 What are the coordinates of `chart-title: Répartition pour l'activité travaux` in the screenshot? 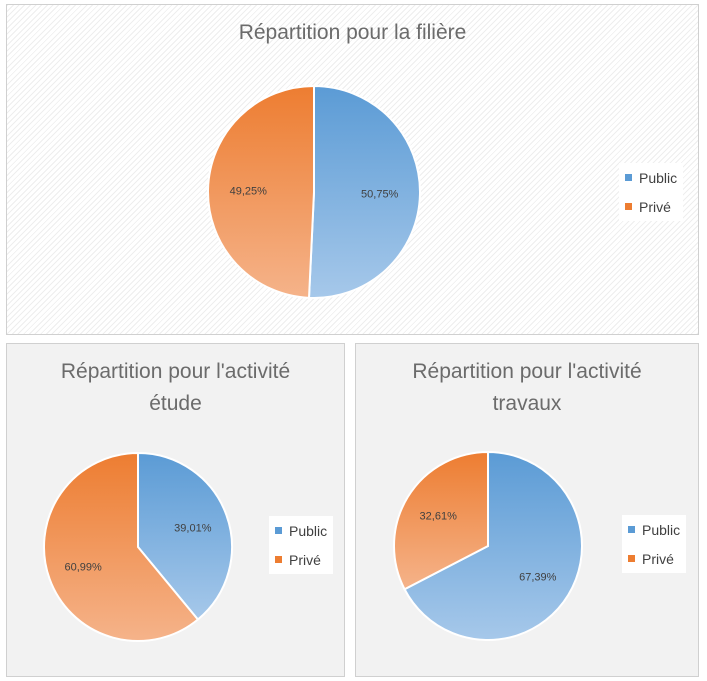 It's located at (527, 387).